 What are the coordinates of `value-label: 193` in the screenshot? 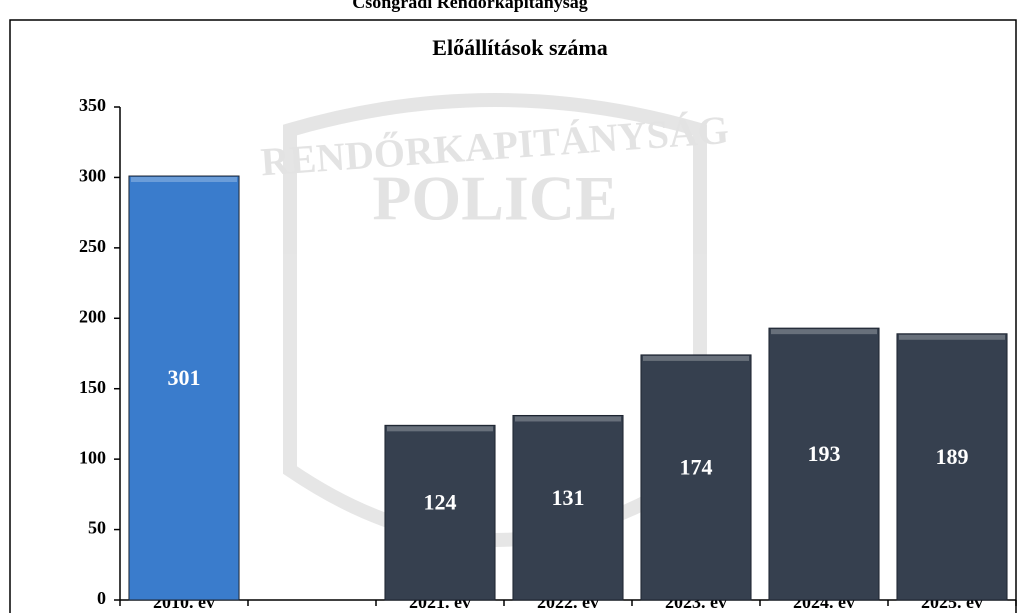 It's located at (824, 453).